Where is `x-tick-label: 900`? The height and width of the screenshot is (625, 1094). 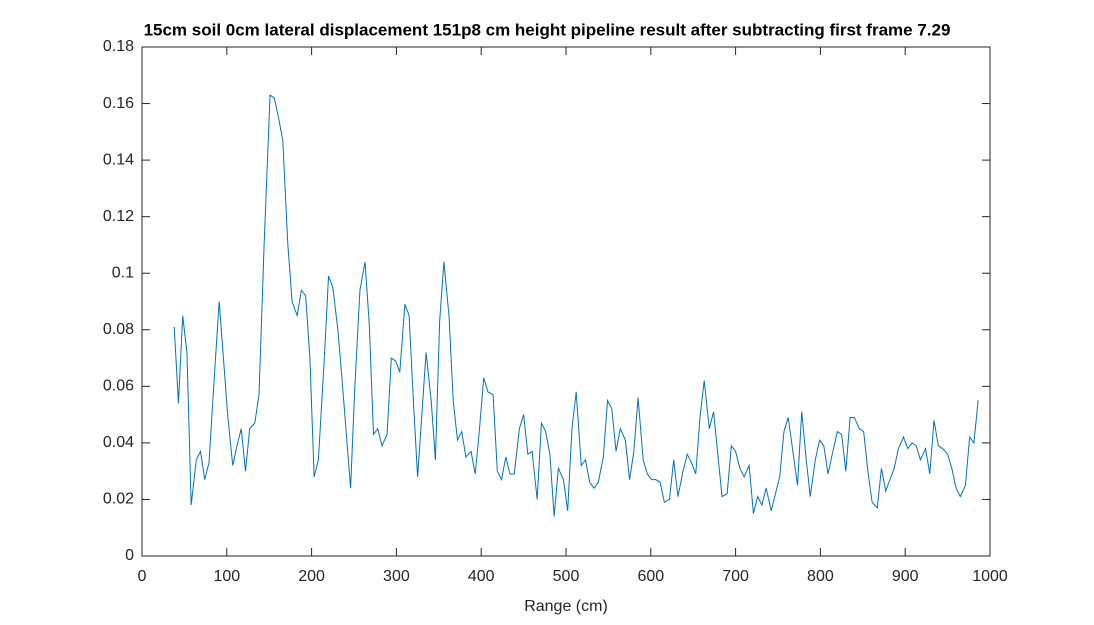 x-tick-label: 900 is located at coordinates (905, 576).